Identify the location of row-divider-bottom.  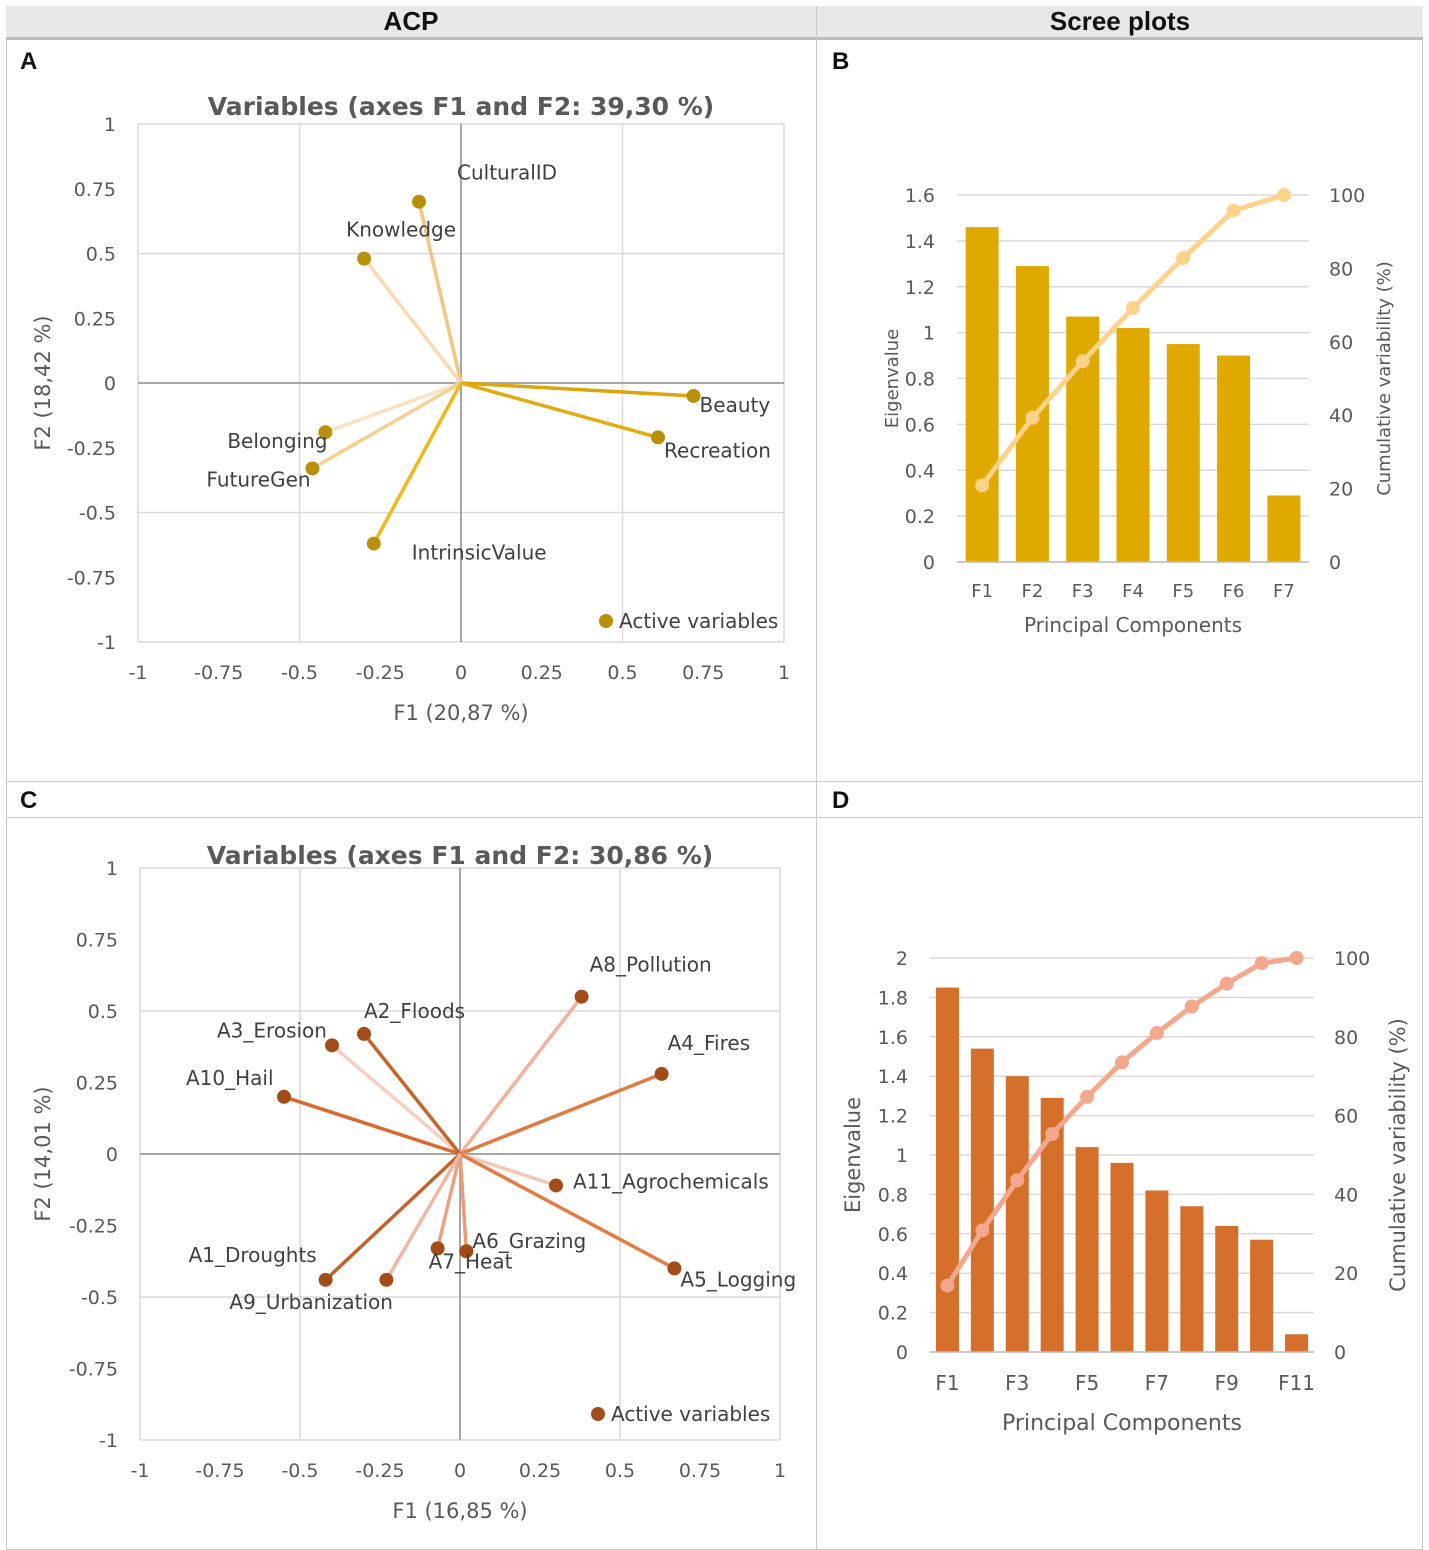
(714, 817).